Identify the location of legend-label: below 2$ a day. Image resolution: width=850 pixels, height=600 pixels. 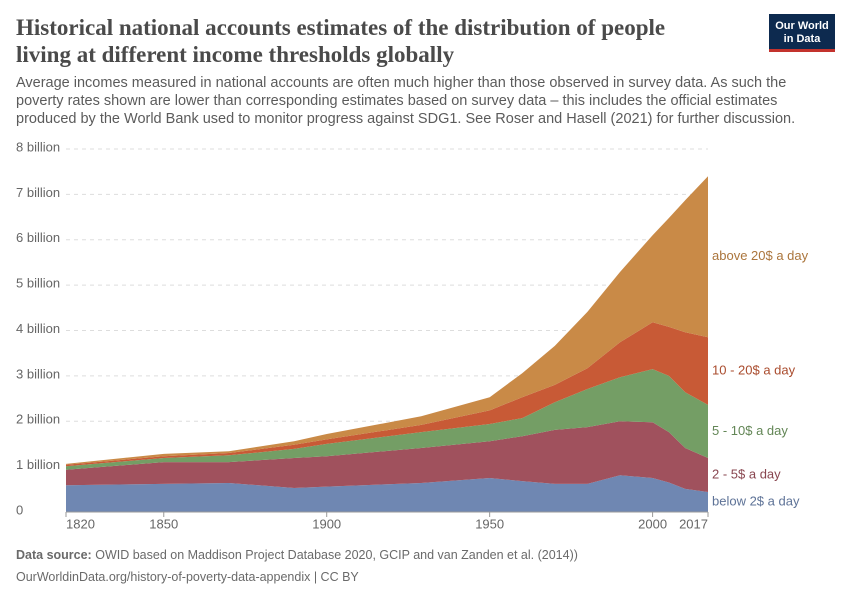
(756, 500).